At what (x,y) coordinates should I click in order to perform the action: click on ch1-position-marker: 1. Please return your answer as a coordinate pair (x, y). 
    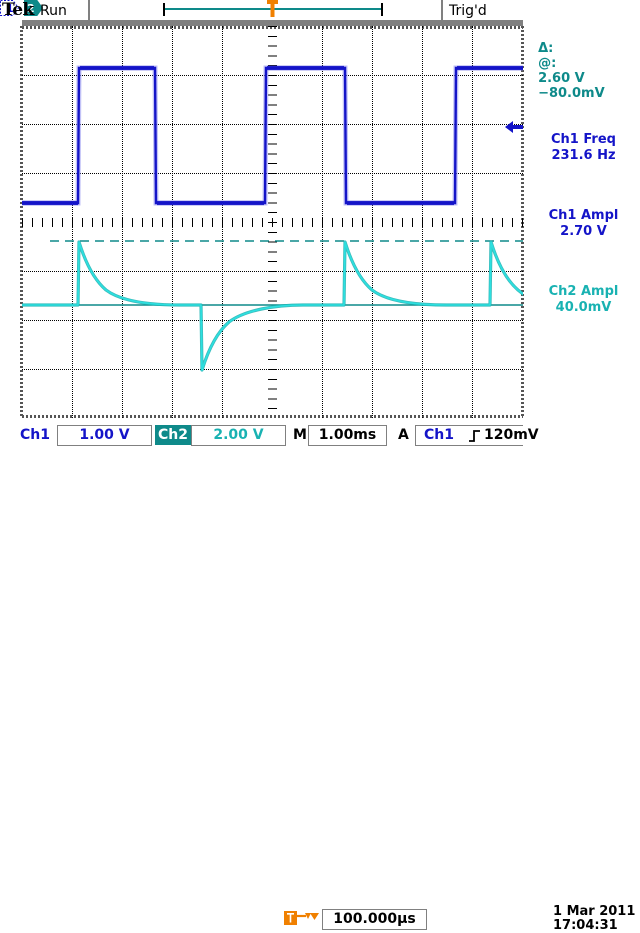
    Looking at the image, I should click on (10, 8).